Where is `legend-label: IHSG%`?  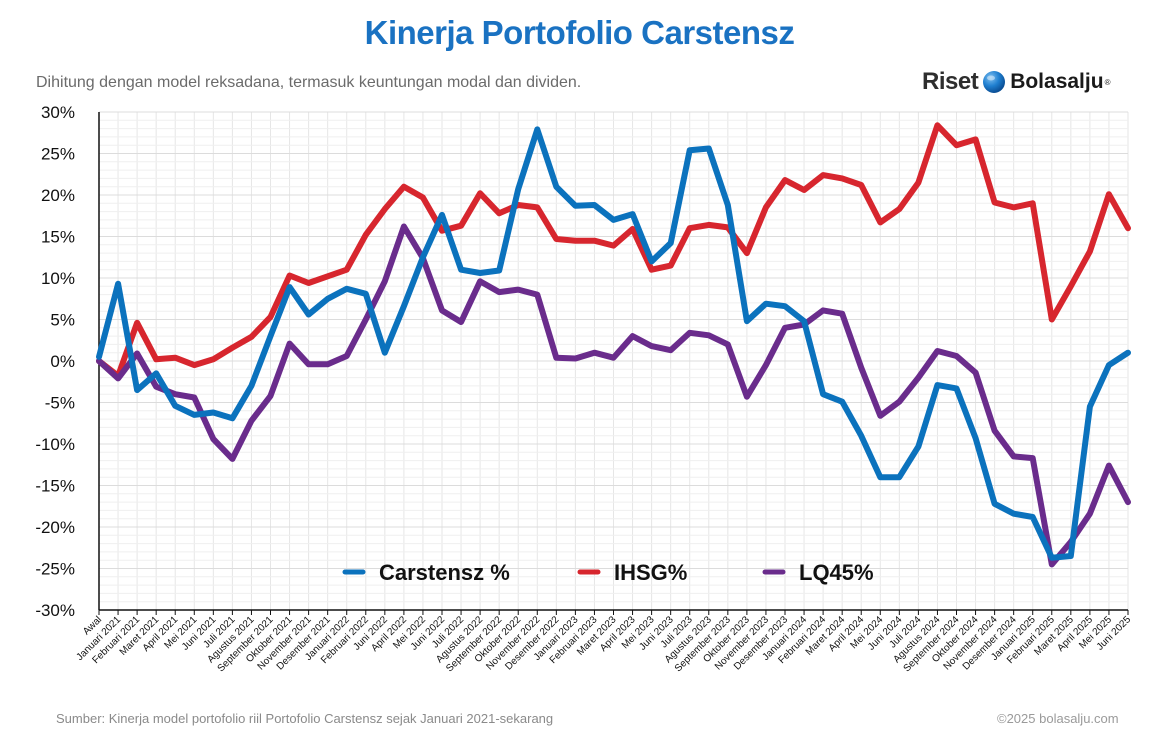
legend-label: IHSG% is located at coordinates (650, 572).